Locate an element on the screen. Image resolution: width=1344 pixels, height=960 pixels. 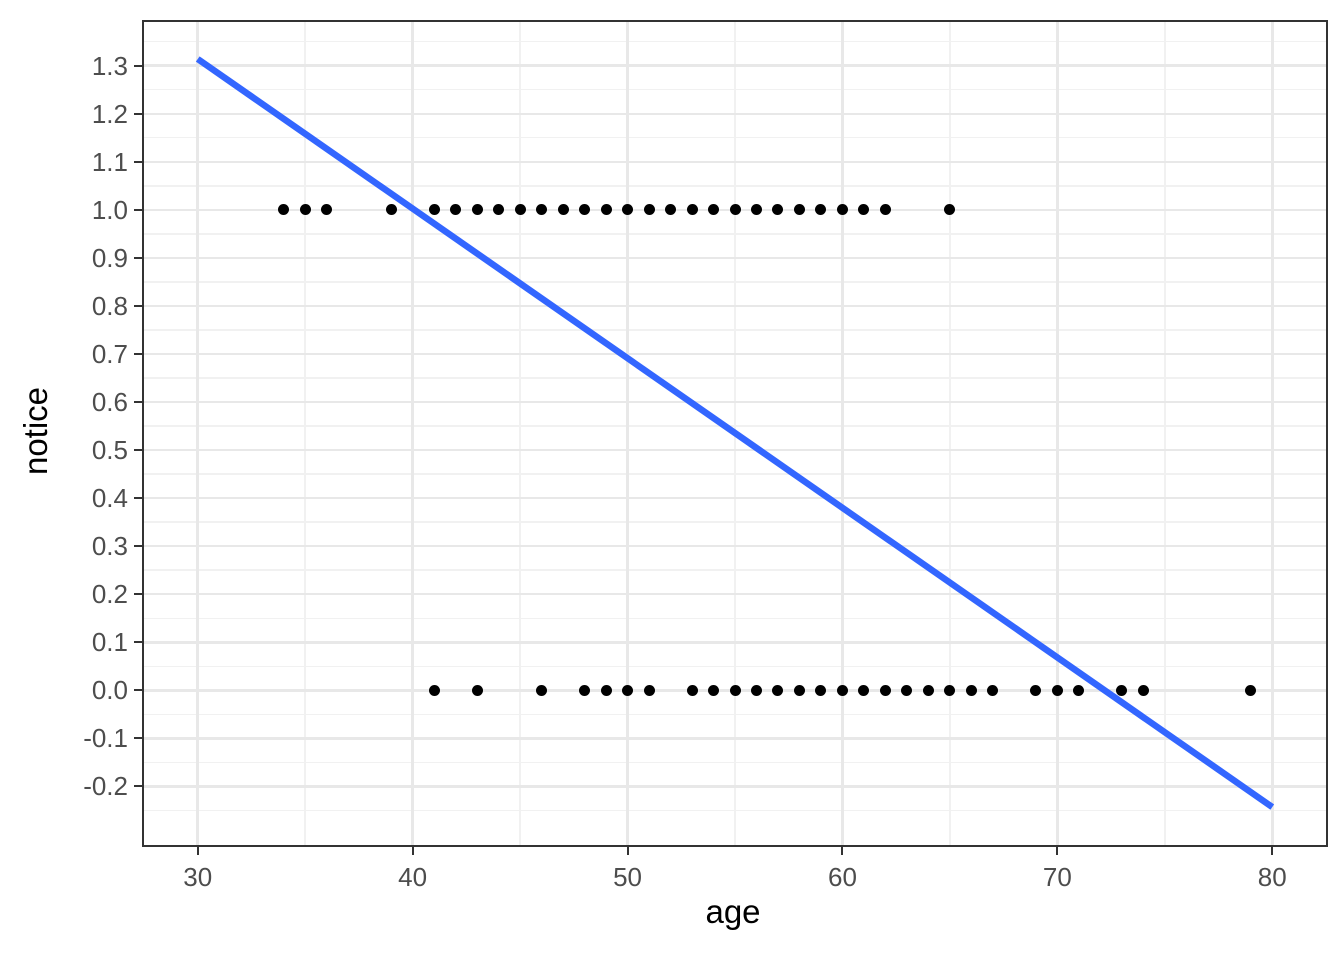
y-tick-label: 0.2 is located at coordinates (109, 594).